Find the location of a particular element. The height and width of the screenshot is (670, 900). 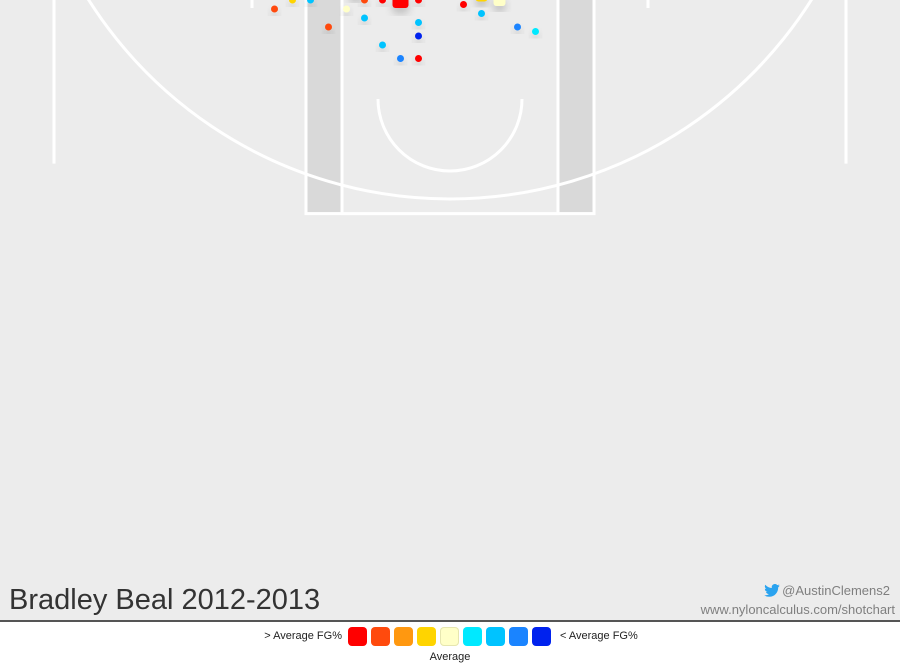

site-url: www.nyloncalculus.com/shotchart is located at coordinates (797, 609).